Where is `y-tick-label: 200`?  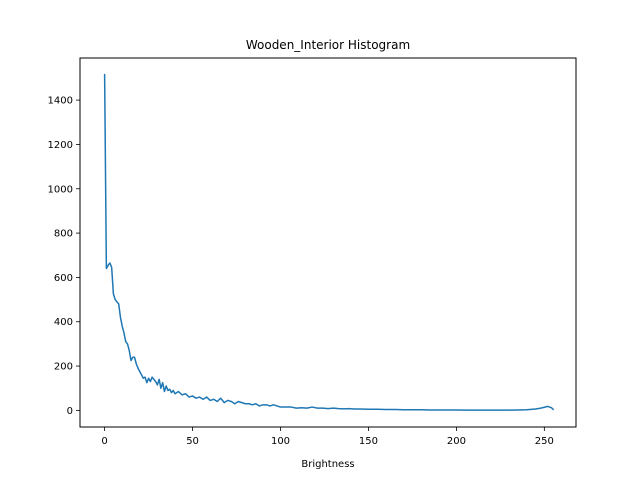 y-tick-label: 200 is located at coordinates (63, 367).